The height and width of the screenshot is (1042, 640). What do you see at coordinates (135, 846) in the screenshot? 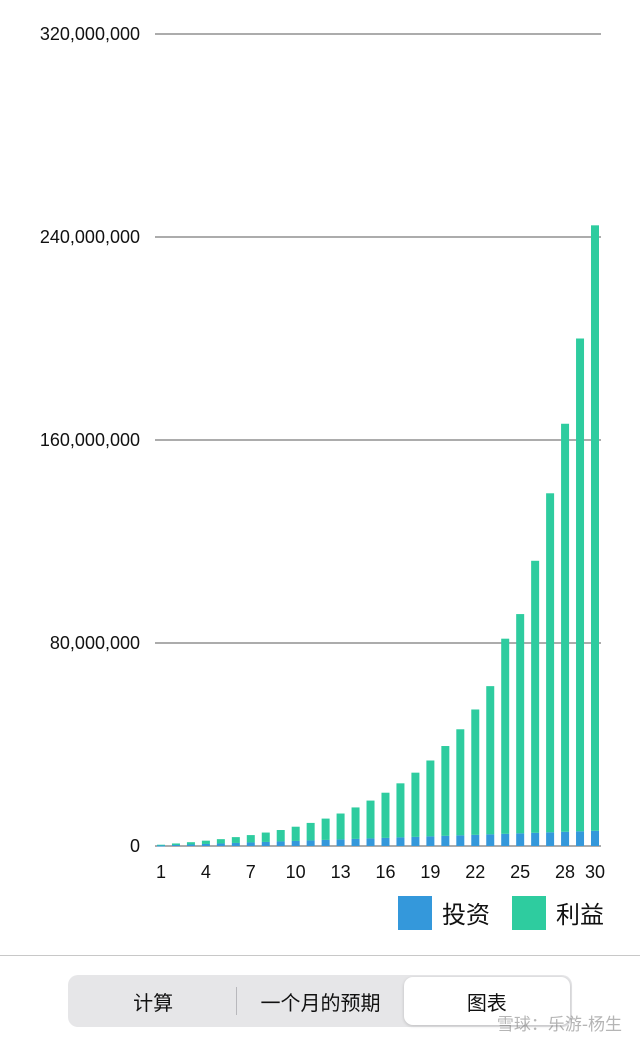
I see `y-tick-label: 0` at bounding box center [135, 846].